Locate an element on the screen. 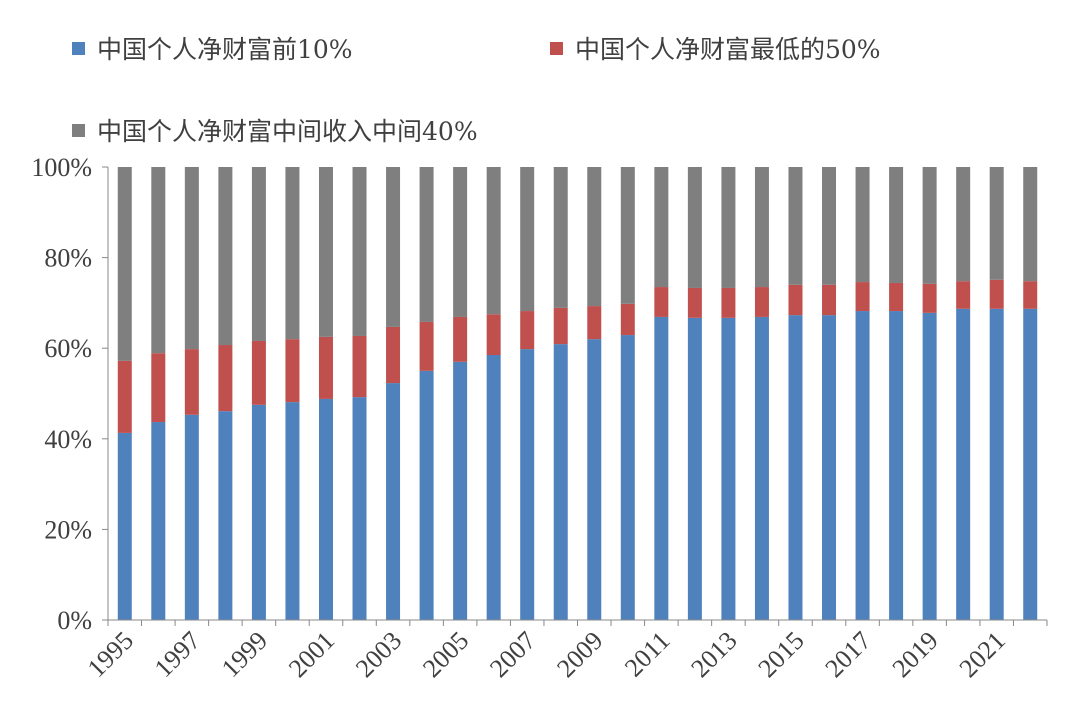 The height and width of the screenshot is (719, 1080). x-tick-label: 2013 is located at coordinates (713, 654).